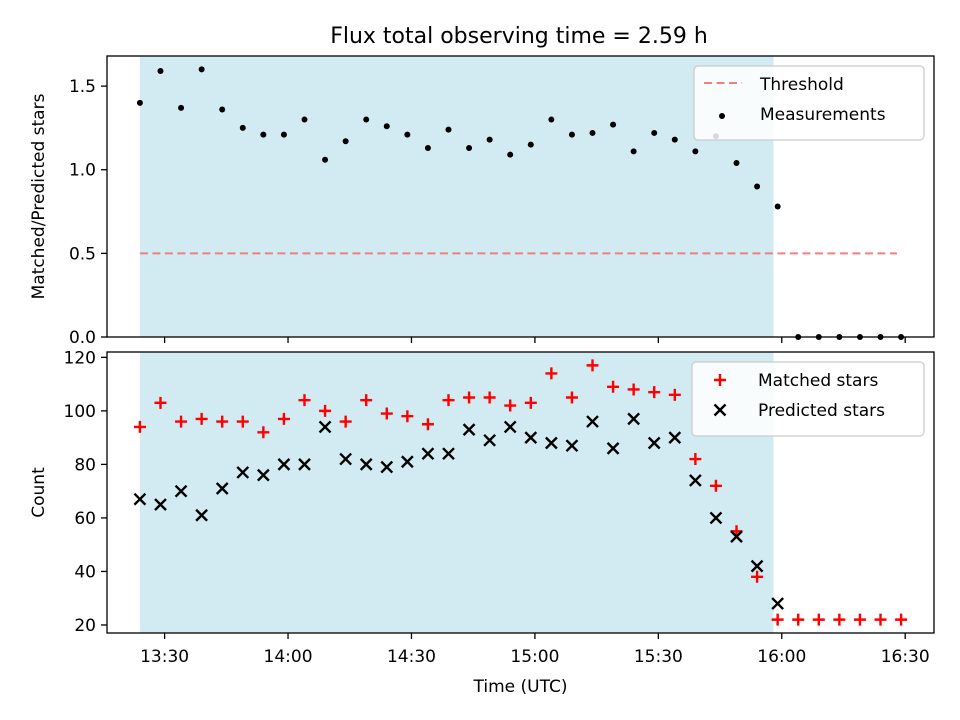  I want to click on y-tick-label: 0.0, so click(82, 338).